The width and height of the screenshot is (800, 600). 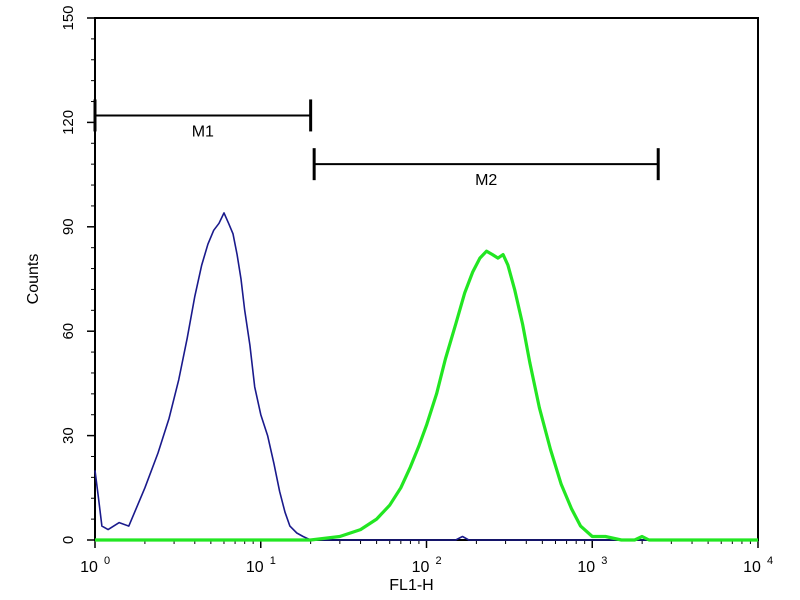 I want to click on y-tick-label: 30, so click(x=68, y=435).